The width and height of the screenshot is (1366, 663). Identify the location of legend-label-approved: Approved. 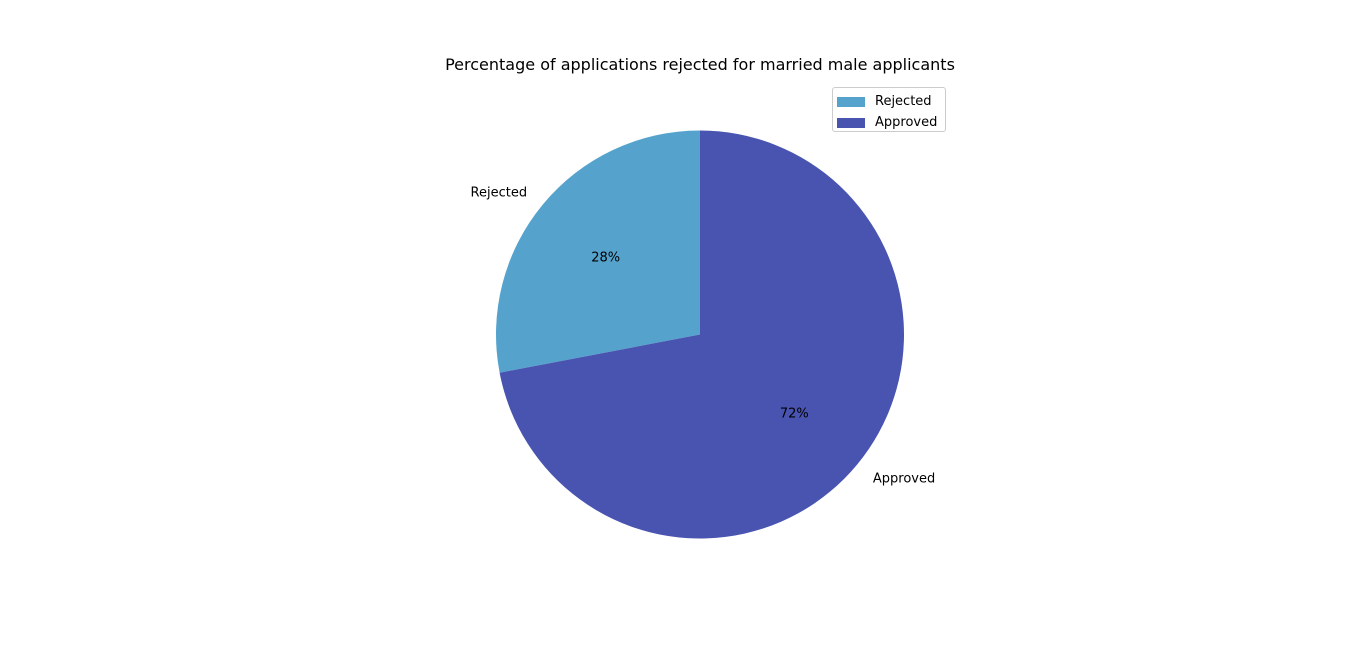
(906, 122).